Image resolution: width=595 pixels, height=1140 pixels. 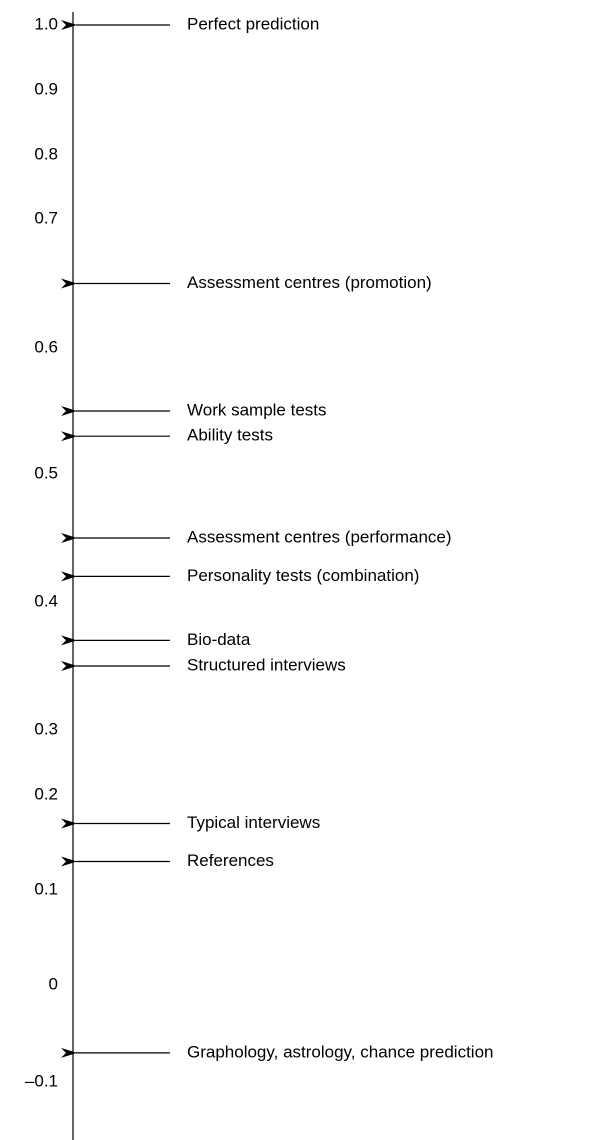 I want to click on y-tick-label: 0.8, so click(x=46, y=153).